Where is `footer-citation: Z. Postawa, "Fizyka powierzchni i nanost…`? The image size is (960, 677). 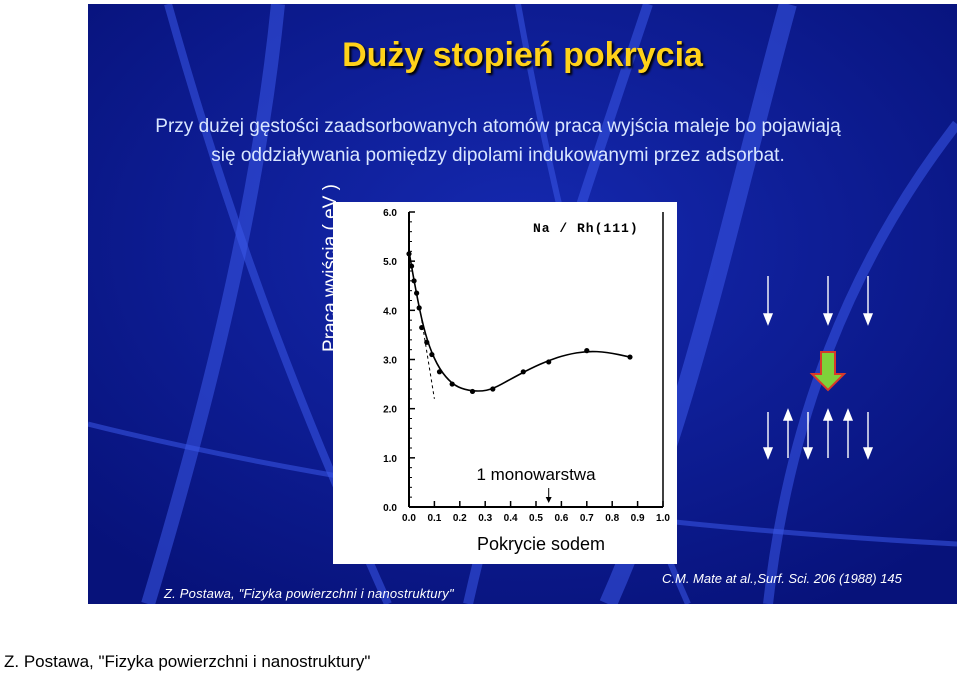
footer-citation: Z. Postawa, "Fizyka powierzchni i nanost… is located at coordinates (187, 661).